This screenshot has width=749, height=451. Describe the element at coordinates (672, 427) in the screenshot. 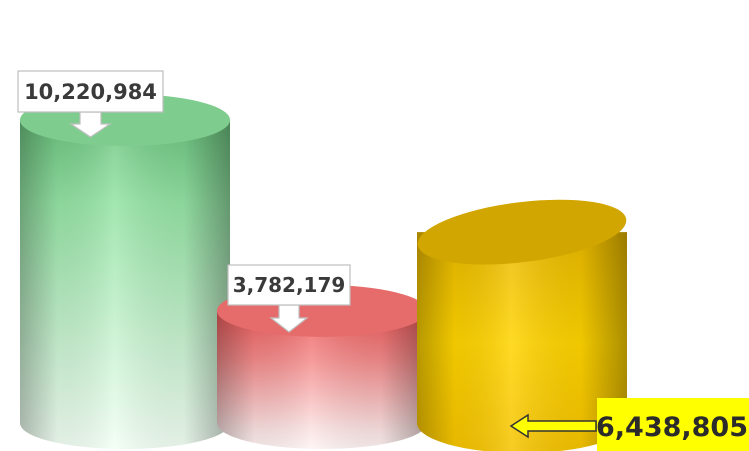

I see `data-label: 6,438,805` at that location.